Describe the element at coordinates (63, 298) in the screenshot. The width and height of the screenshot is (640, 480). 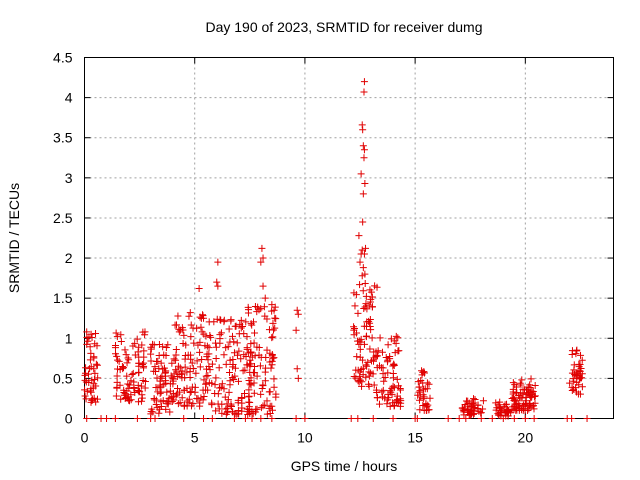
I see `y-tick-label: 1.5` at that location.